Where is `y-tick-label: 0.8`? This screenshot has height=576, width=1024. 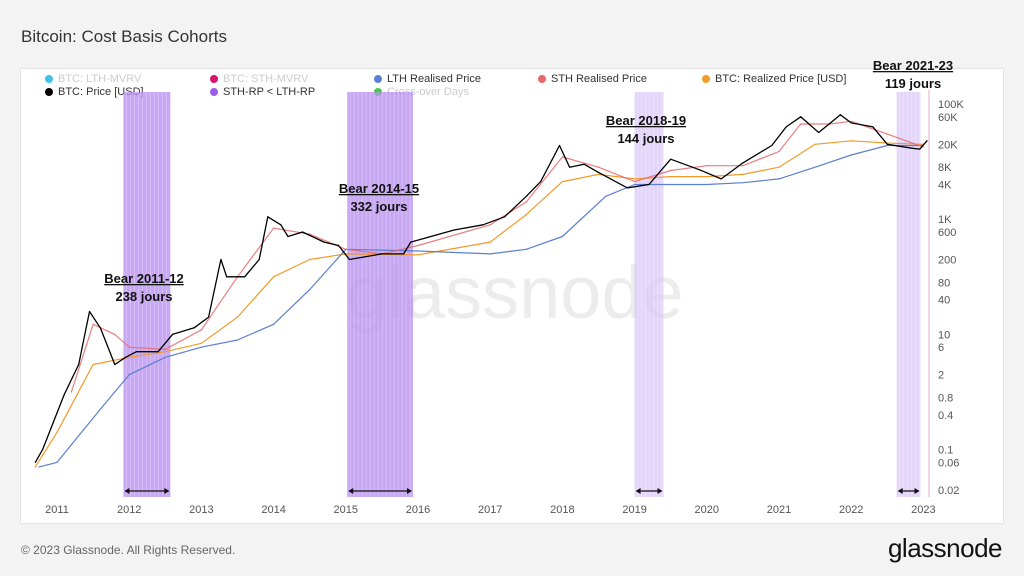
y-tick-label: 0.8 is located at coordinates (945, 399).